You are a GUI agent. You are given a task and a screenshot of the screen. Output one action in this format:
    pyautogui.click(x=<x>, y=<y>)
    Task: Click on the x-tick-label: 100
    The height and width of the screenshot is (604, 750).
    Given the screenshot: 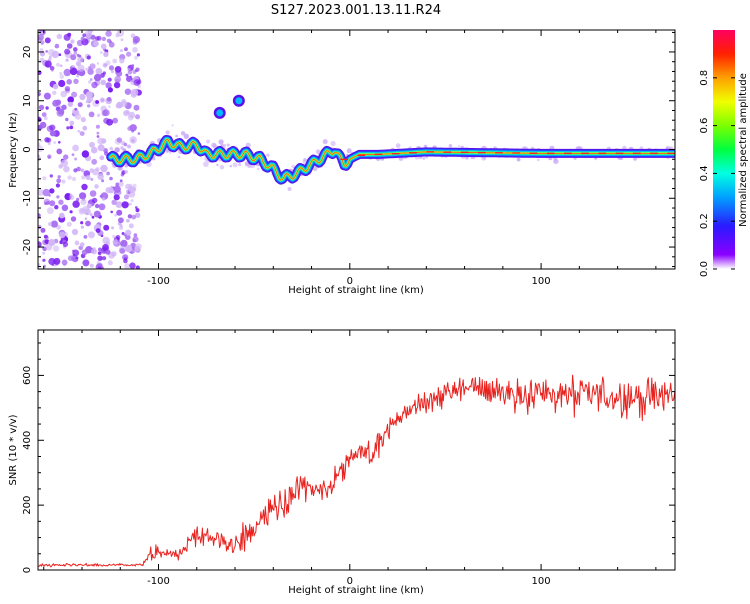 What is the action you would take?
    pyautogui.click(x=541, y=581)
    